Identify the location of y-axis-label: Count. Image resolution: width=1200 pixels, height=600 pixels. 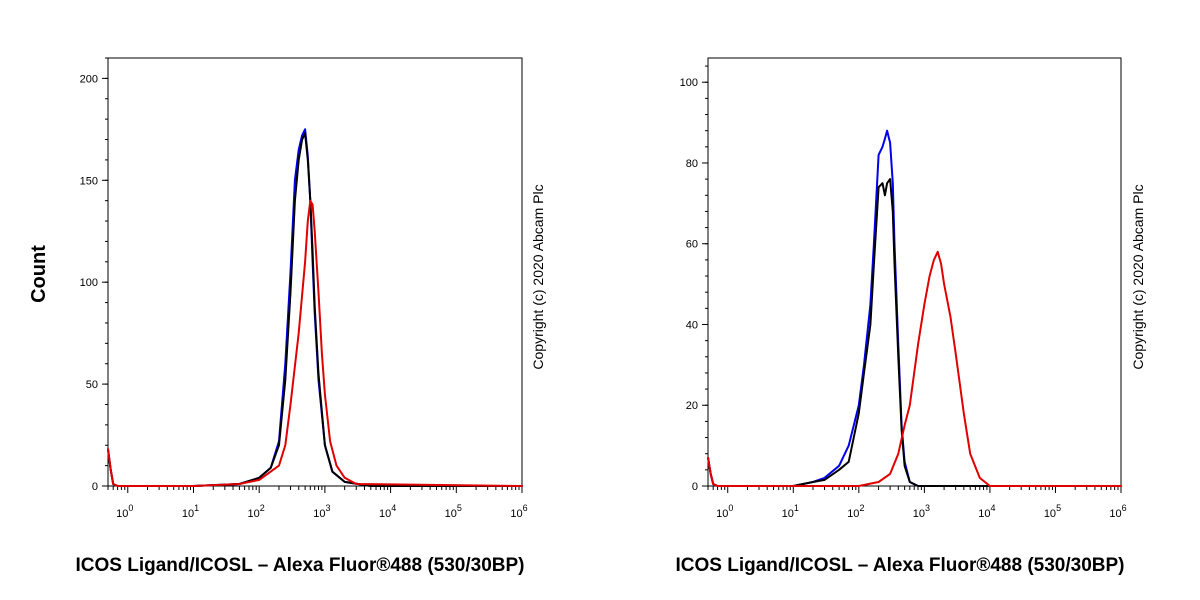
(39, 274).